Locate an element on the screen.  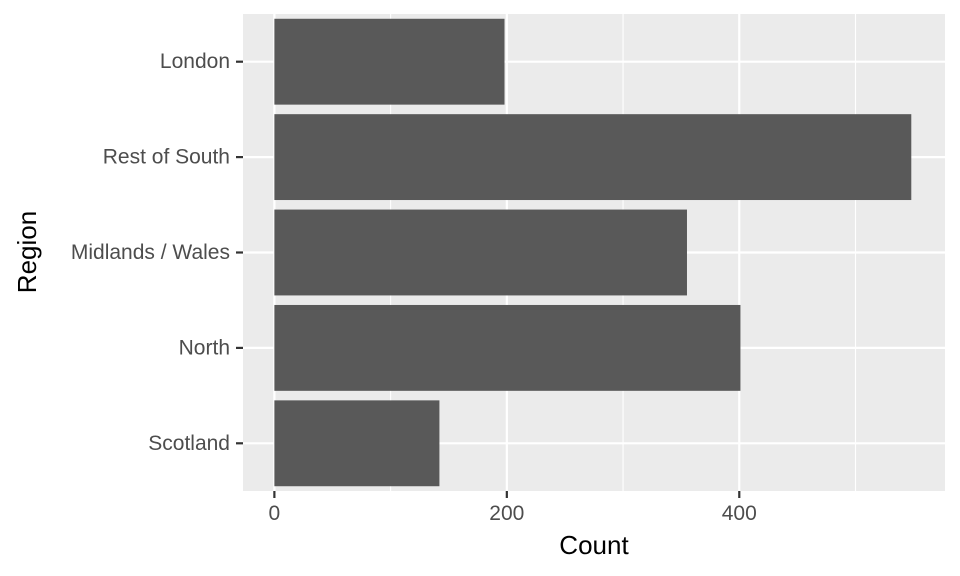
y-tick-label: North is located at coordinates (204, 347).